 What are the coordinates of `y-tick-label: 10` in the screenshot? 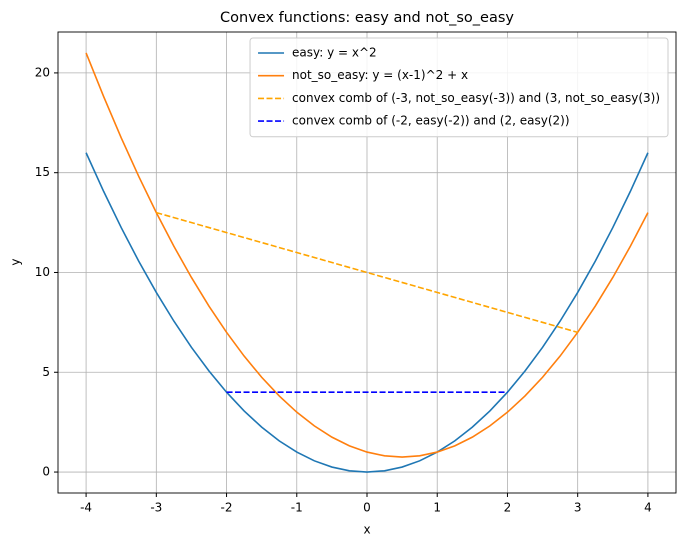 It's located at (42, 272).